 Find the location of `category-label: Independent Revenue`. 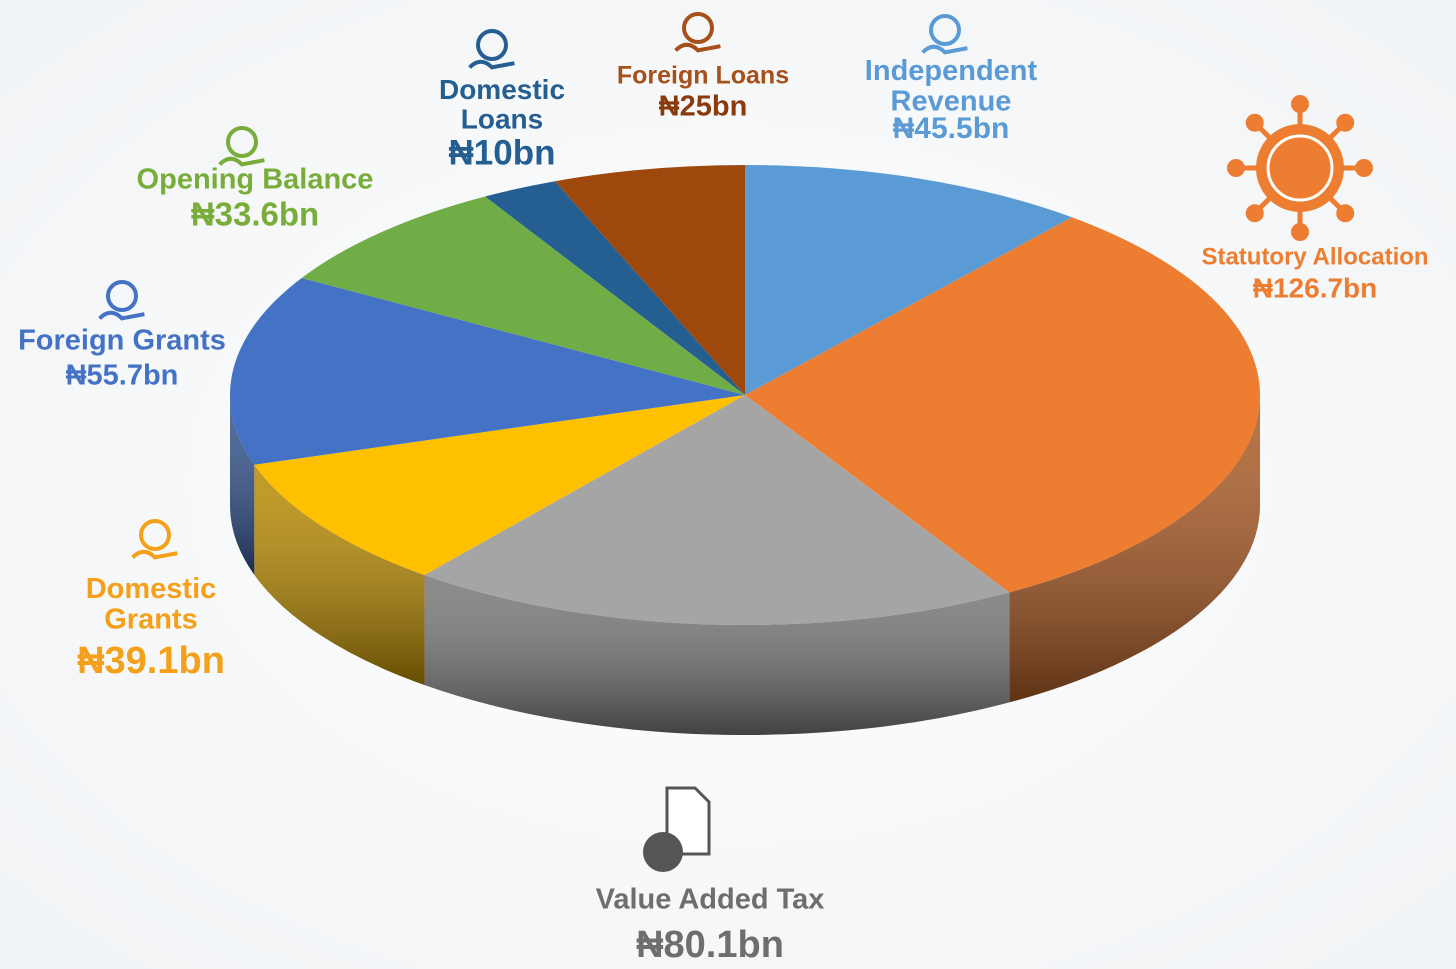

category-label: Independent Revenue is located at coordinates (951, 86).